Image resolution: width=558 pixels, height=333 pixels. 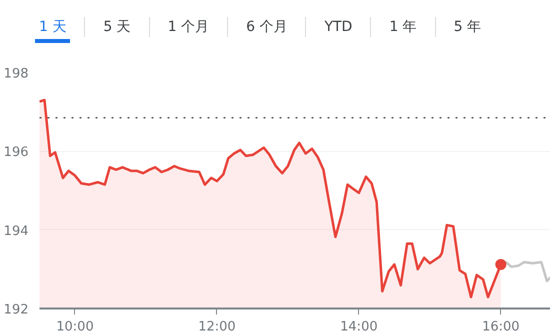 What do you see at coordinates (467, 28) in the screenshot?
I see `text: 5 年` at bounding box center [467, 28].